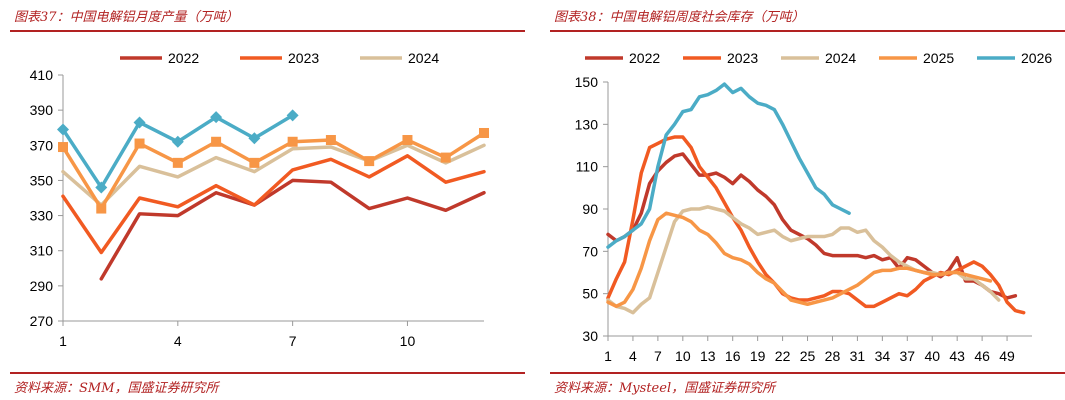 This screenshot has width=1065, height=400. Describe the element at coordinates (183, 58) in the screenshot. I see `left-legend-label-0: 2022` at that location.